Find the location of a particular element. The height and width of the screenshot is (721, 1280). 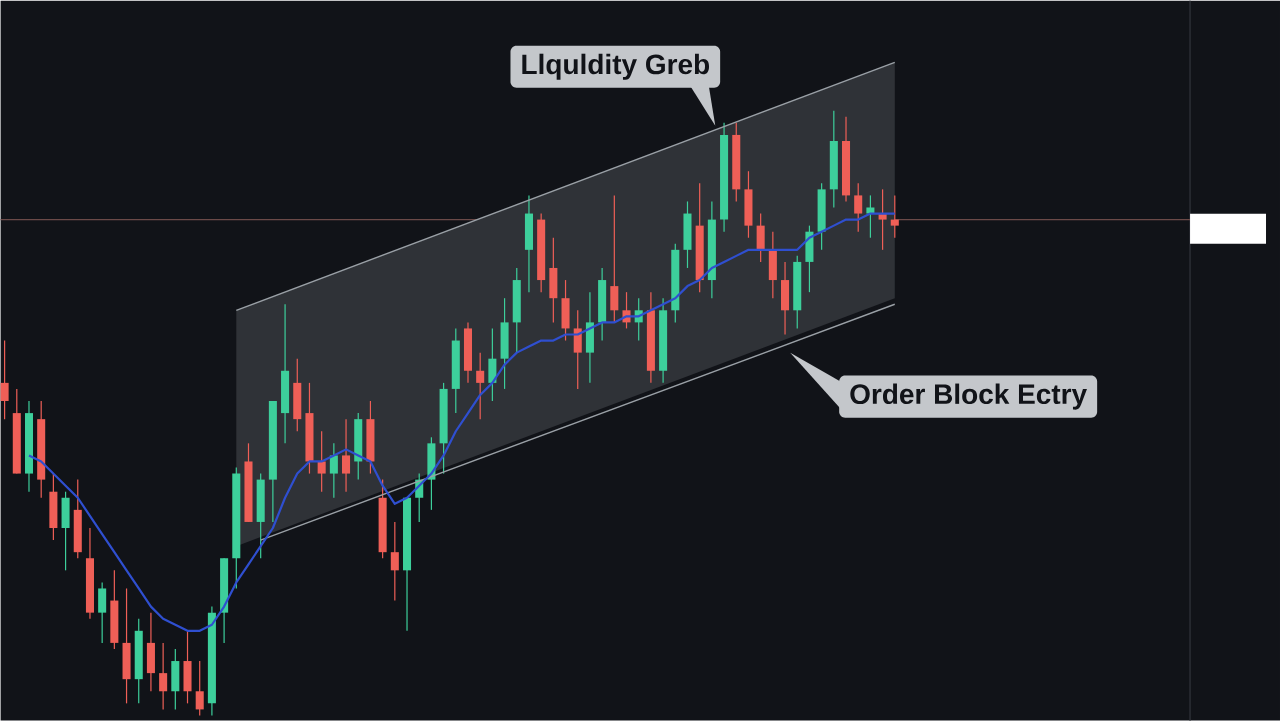

annotation: Order Block Ectry is located at coordinates (968, 396).